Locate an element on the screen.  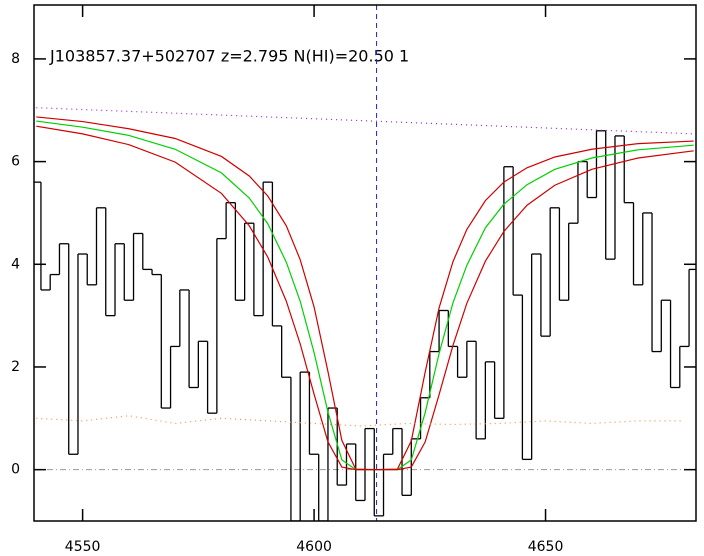
error-line is located at coordinates (360, 421).